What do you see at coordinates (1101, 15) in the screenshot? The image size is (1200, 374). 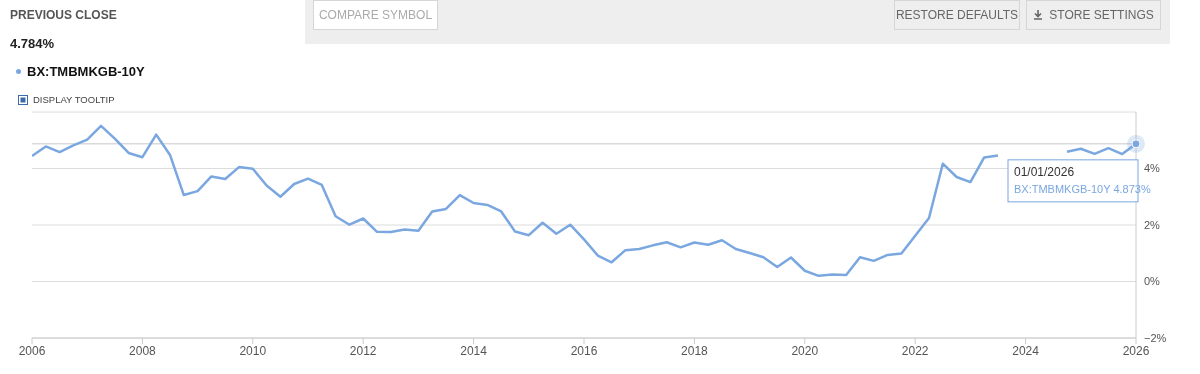 I see `text: STORE SETTINGS` at bounding box center [1101, 15].